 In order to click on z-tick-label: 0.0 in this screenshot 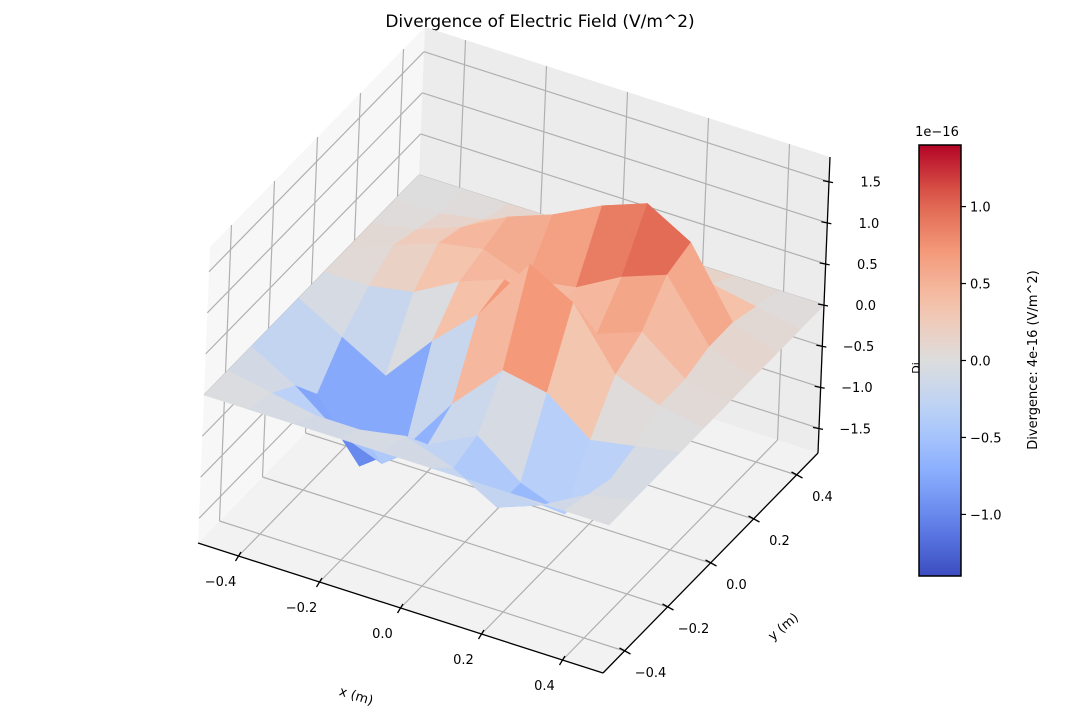, I will do `click(865, 306)`.